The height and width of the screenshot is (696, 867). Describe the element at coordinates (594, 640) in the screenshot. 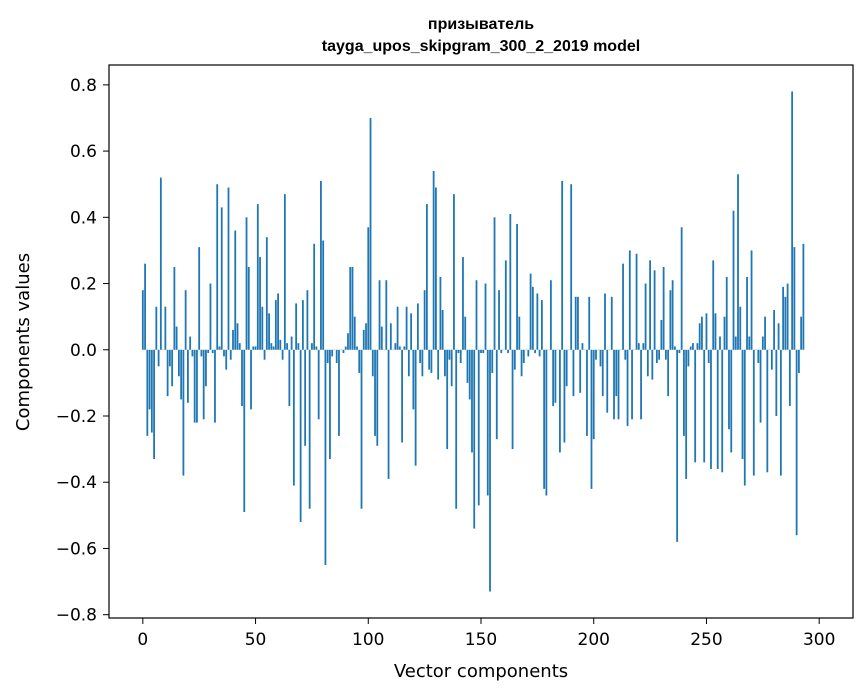

I see `x-tick-label: 200` at that location.